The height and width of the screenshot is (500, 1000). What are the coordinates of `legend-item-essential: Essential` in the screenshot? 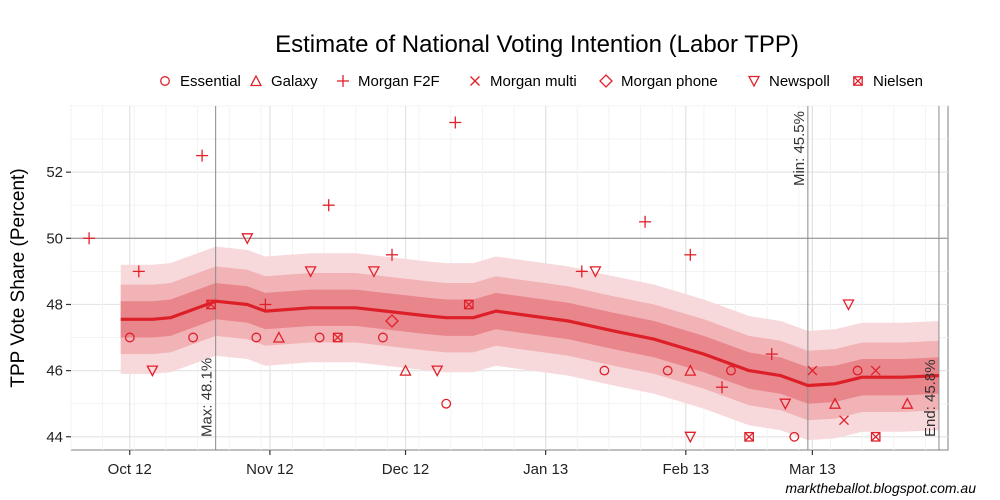 It's located at (200, 81).